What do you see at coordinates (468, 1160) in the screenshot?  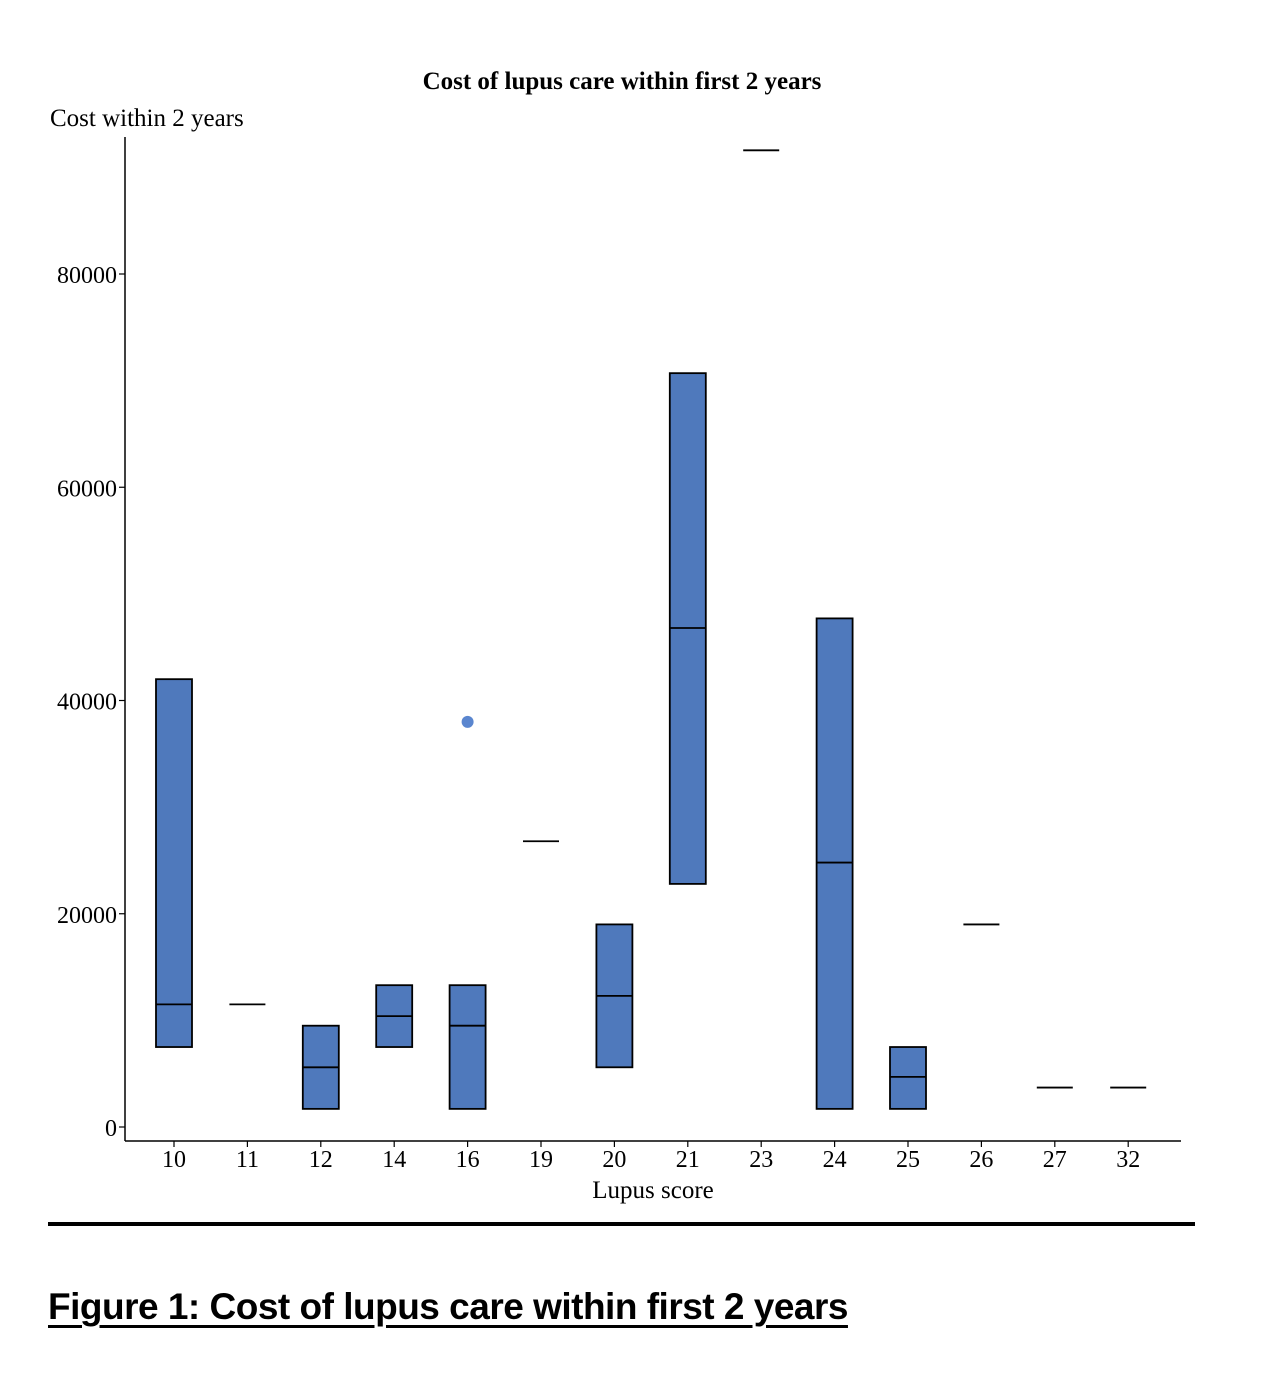 I see `x-tick-label: 16` at bounding box center [468, 1160].